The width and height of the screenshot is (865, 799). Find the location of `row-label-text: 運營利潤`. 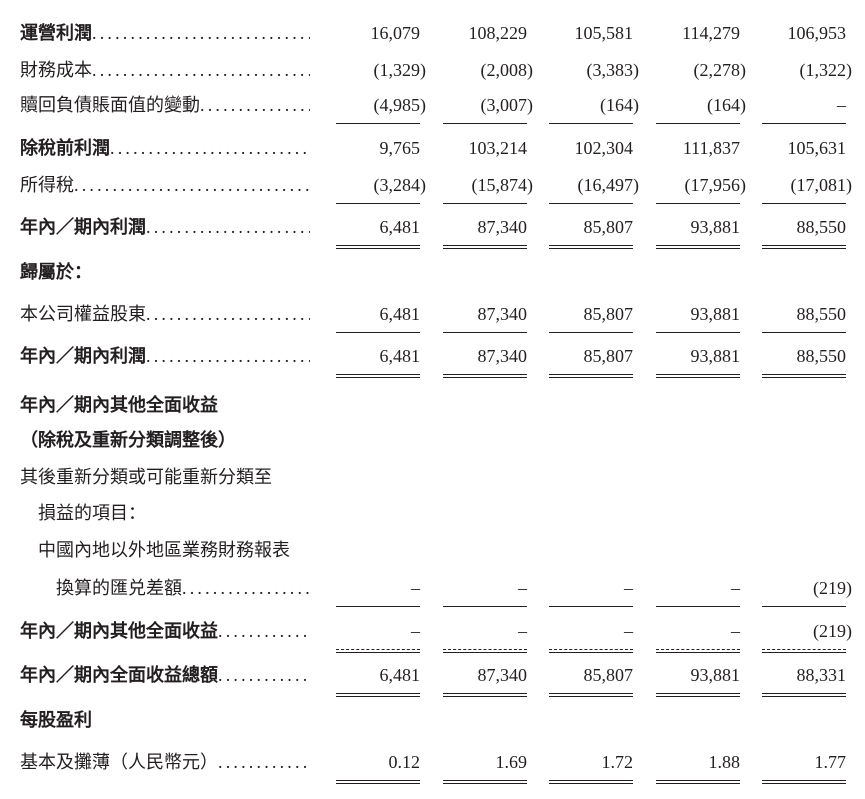

row-label-text: 運營利潤 is located at coordinates (56, 33).